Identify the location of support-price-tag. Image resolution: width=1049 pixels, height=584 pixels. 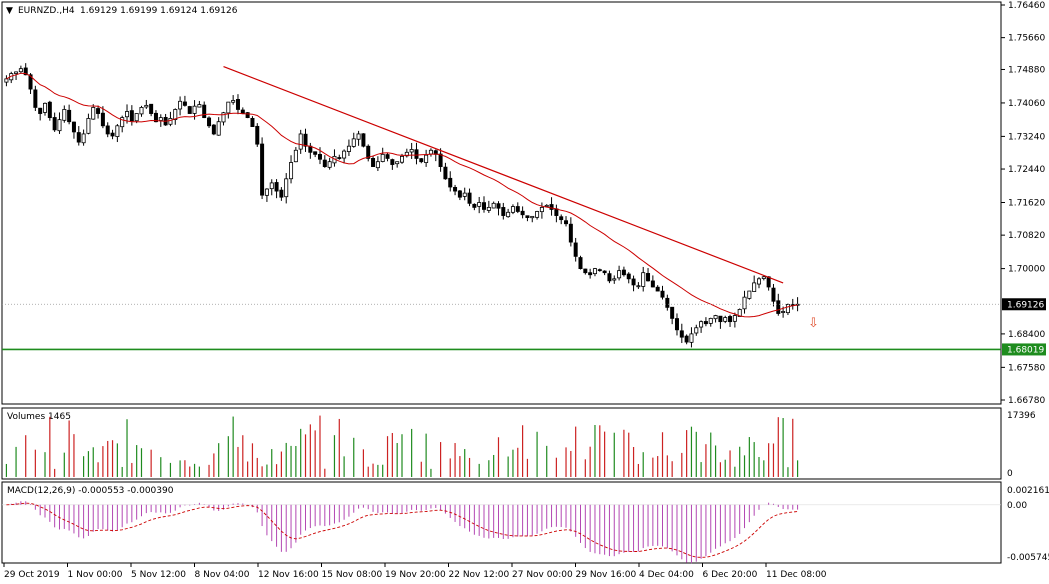
(1024, 349).